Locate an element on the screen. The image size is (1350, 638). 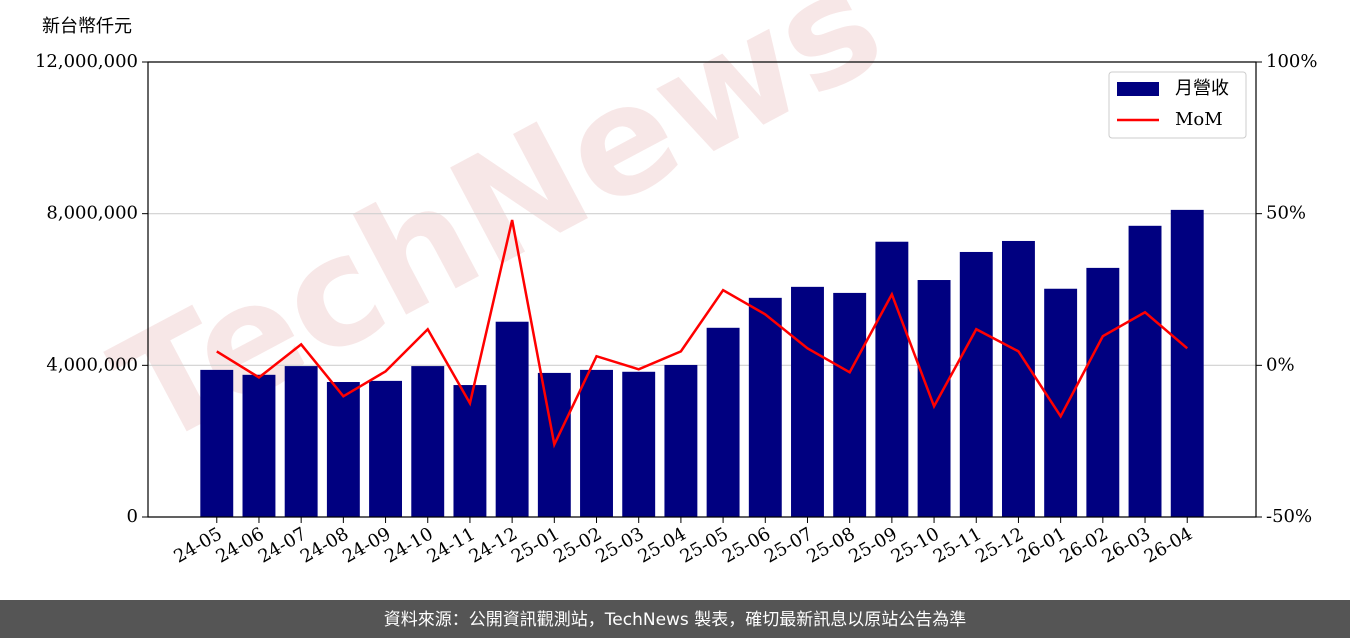
y-tick-label: 12,000,000 is located at coordinates (86, 61).